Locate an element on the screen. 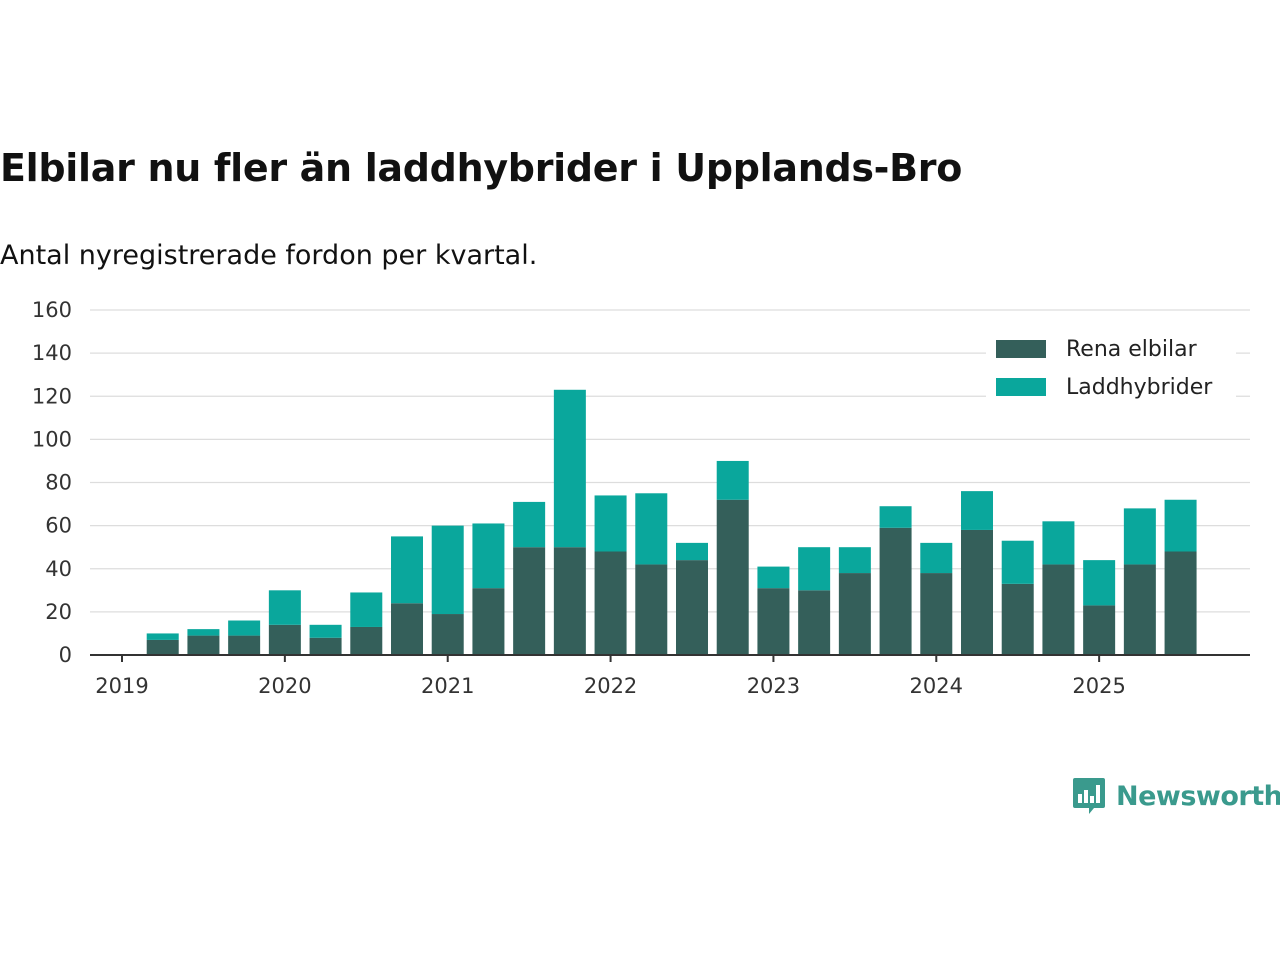  x-axis: 2019 2020 2021 2022 2023 2024 2025 is located at coordinates (670, 676).